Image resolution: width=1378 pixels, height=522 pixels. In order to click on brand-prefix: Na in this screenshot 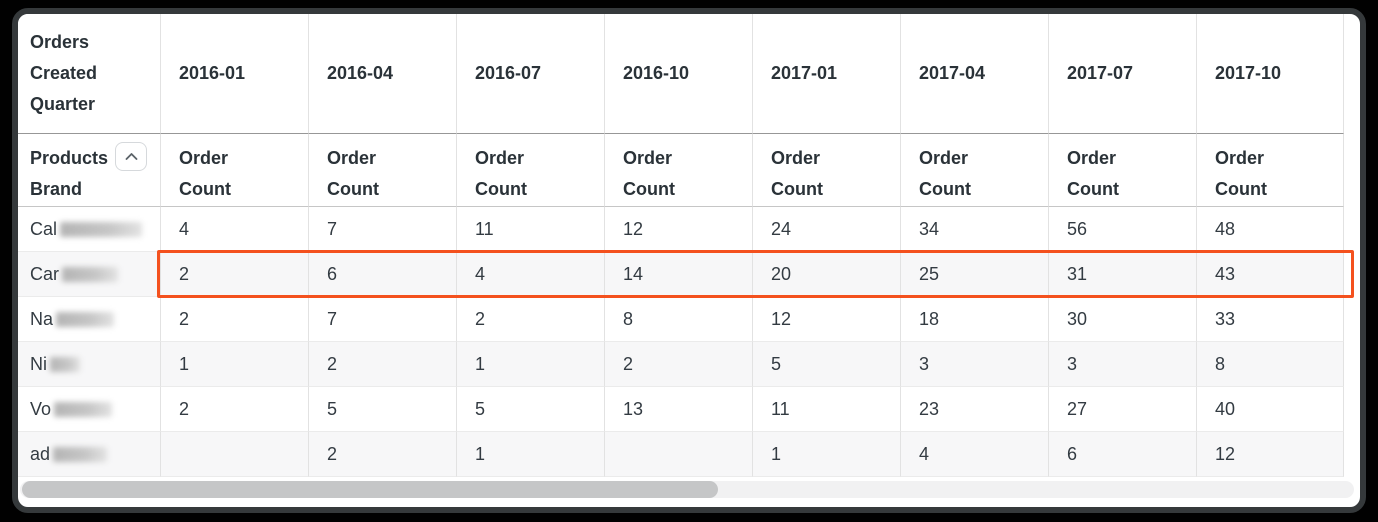, I will do `click(42, 318)`.